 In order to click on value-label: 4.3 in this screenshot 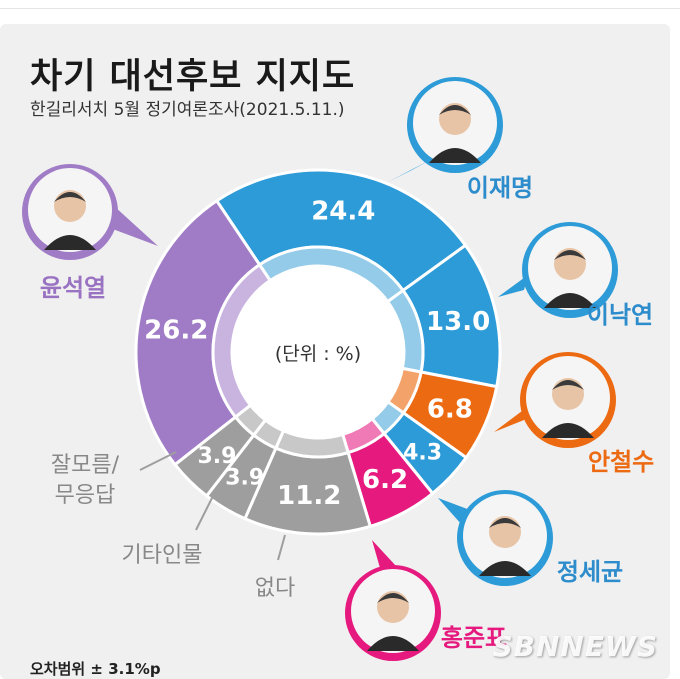, I will do `click(422, 452)`.